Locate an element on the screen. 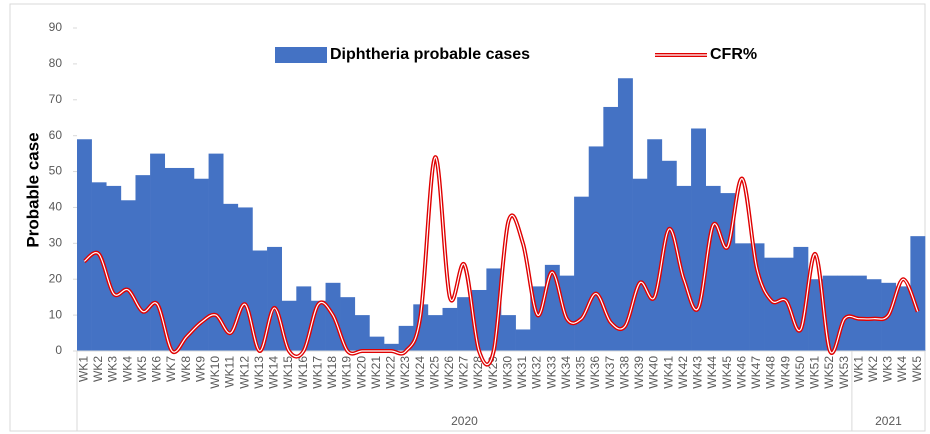 The width and height of the screenshot is (930, 434). x-tick-label: WK31 is located at coordinates (522, 372).